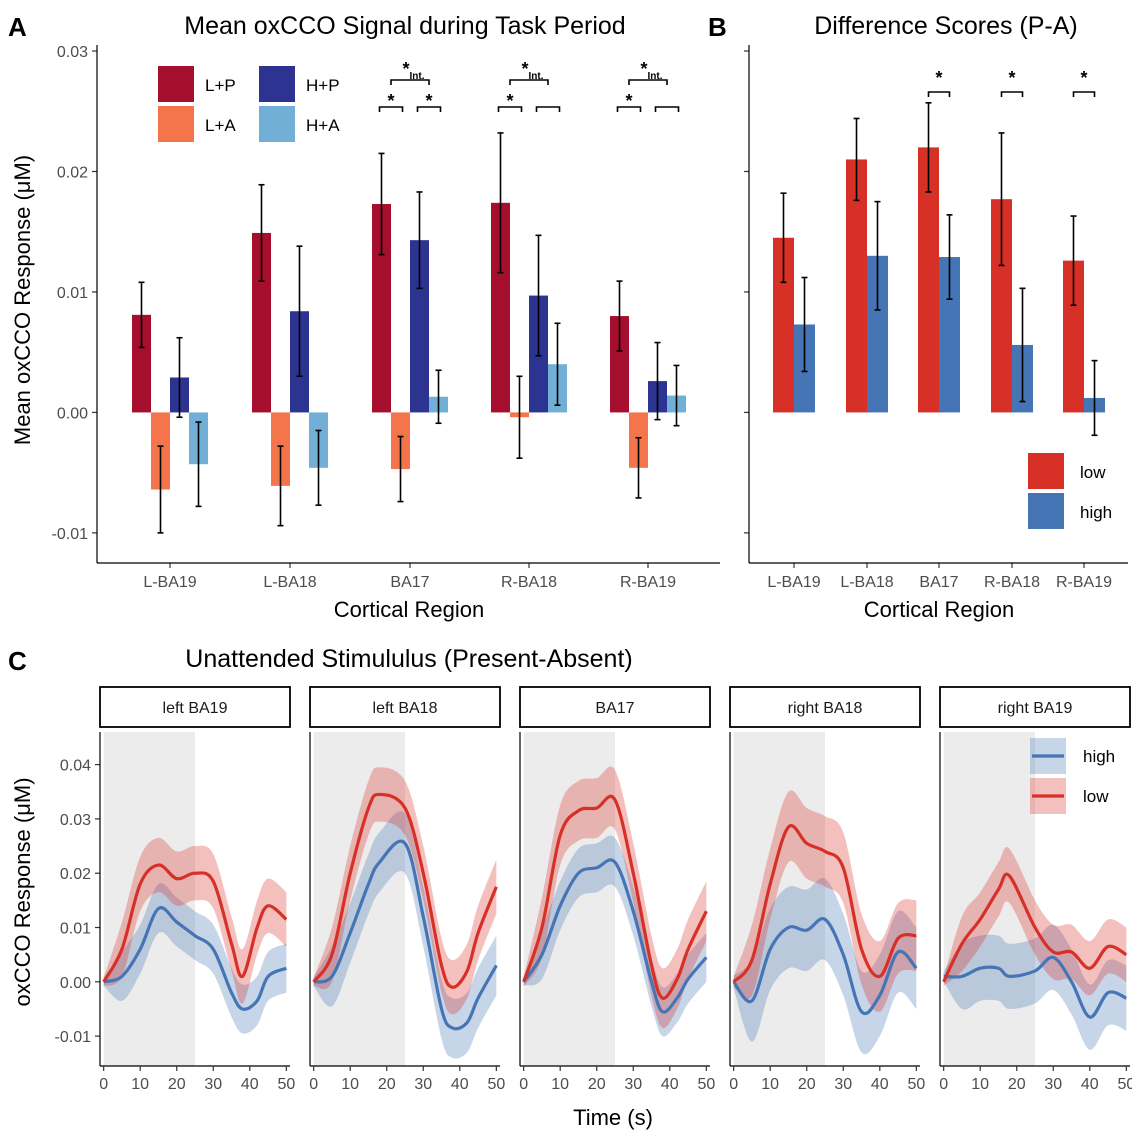 The image size is (1132, 1137). Describe the element at coordinates (409, 577) in the screenshot. I see `panel-a-x-axis: L-BA19 L-BA18 BA17 R-BA18 R-BA19` at that location.